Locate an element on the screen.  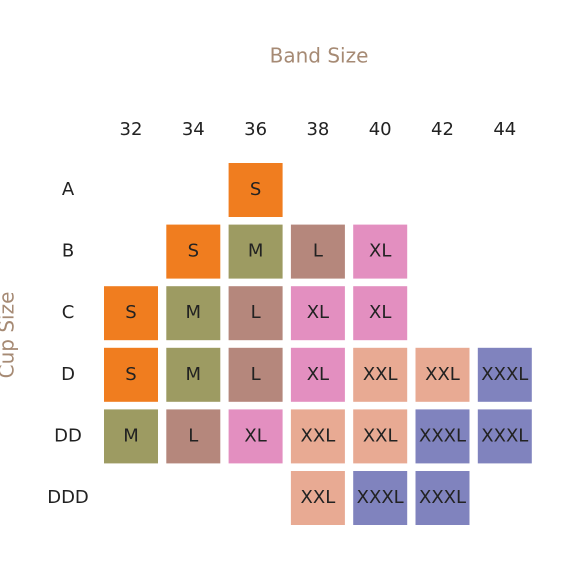
band-label: 34 is located at coordinates (193, 129).